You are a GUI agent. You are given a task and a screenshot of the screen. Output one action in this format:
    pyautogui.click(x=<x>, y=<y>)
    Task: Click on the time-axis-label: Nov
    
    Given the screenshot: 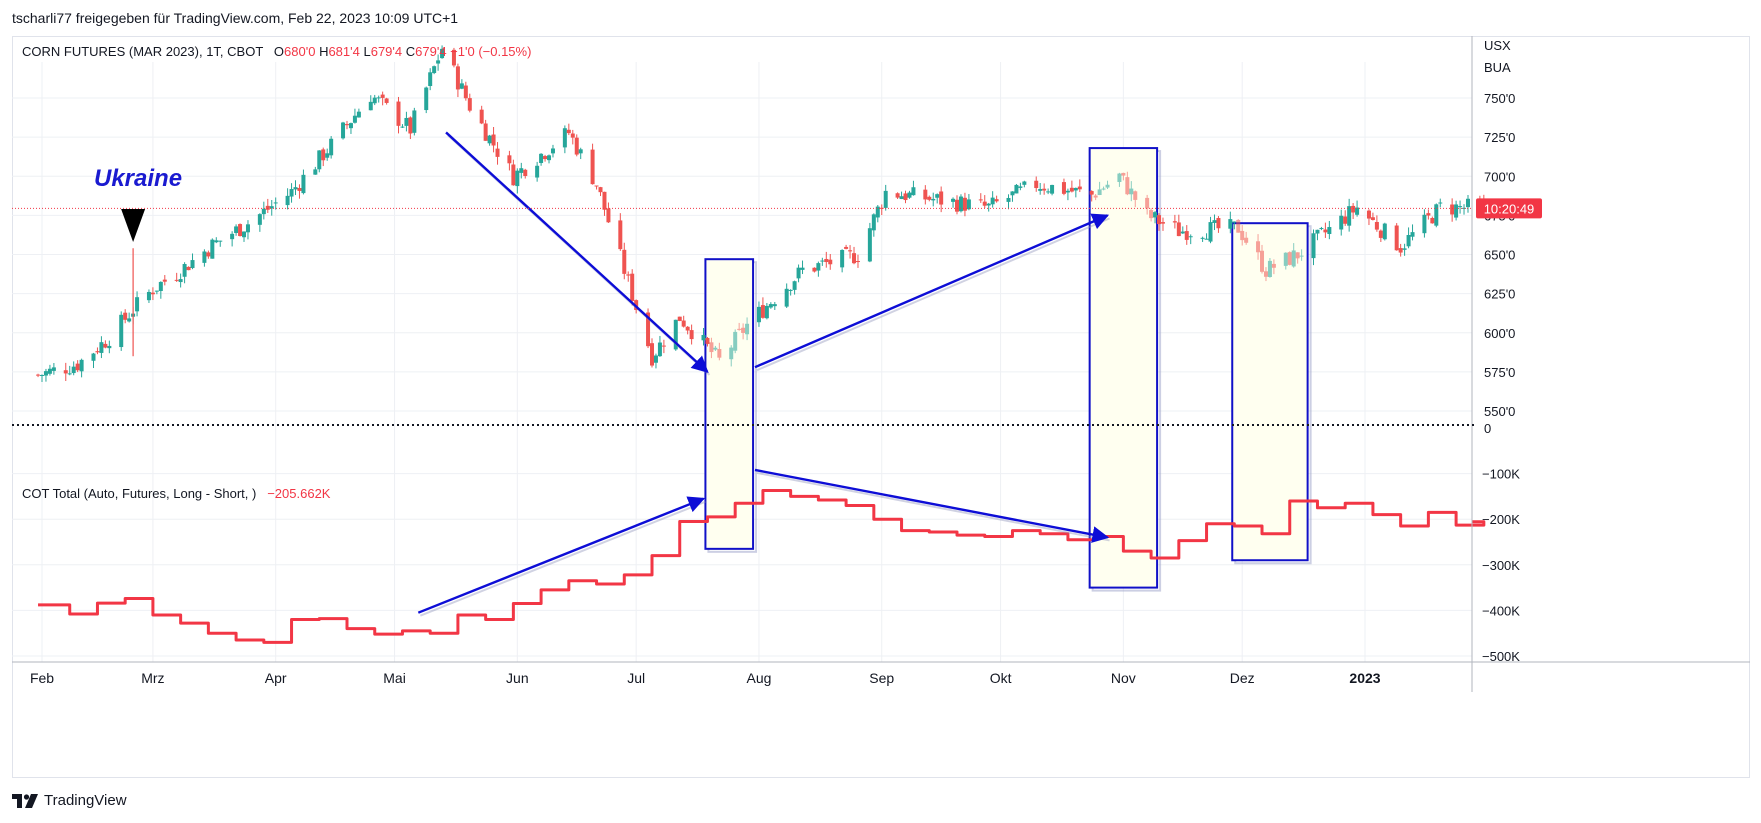 What is the action you would take?
    pyautogui.click(x=1123, y=678)
    